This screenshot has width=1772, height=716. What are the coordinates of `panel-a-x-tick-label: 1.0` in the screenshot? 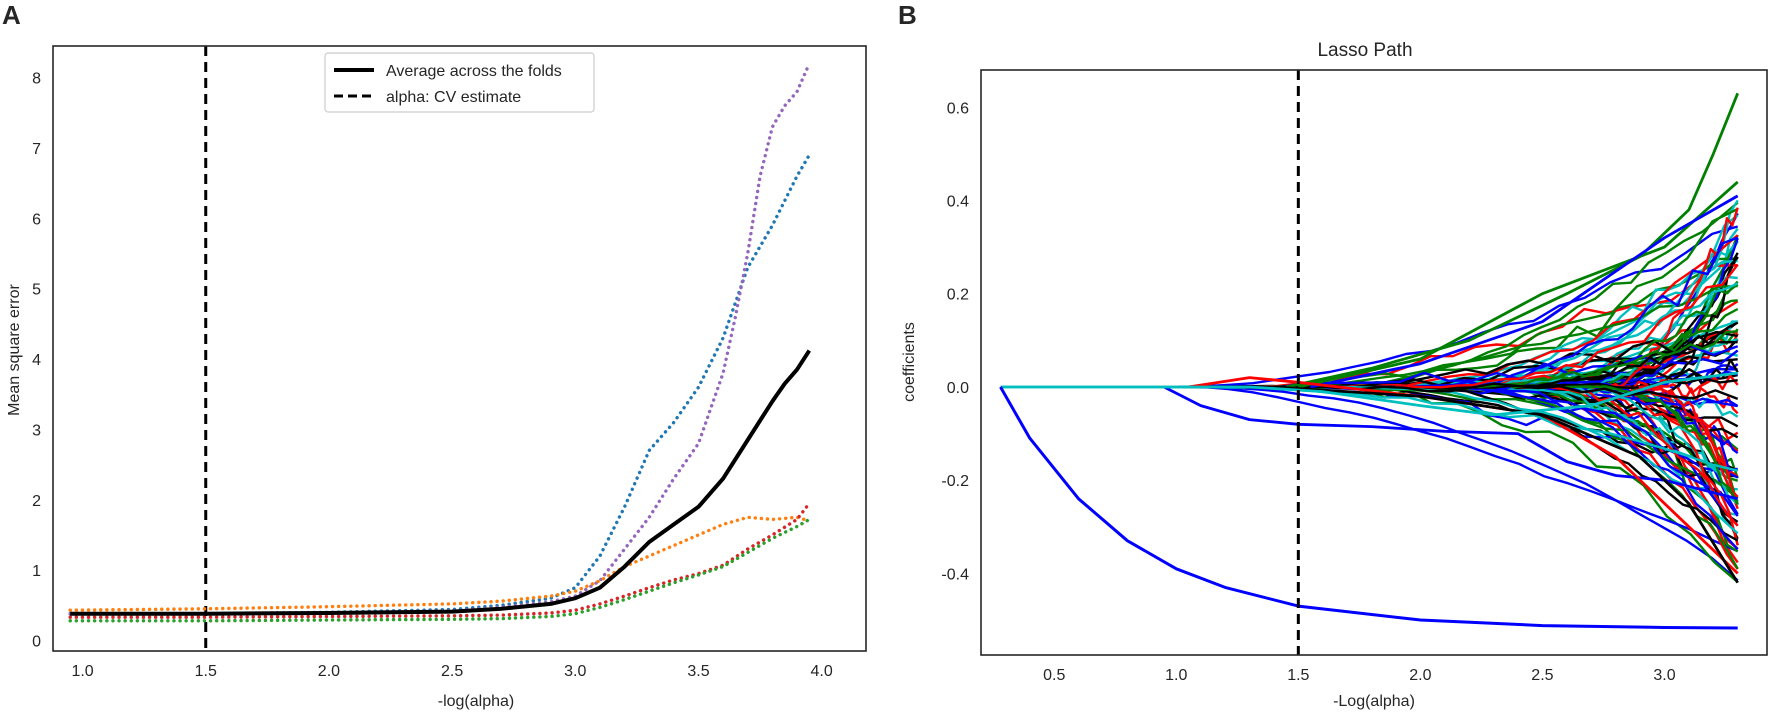 It's located at (82, 671).